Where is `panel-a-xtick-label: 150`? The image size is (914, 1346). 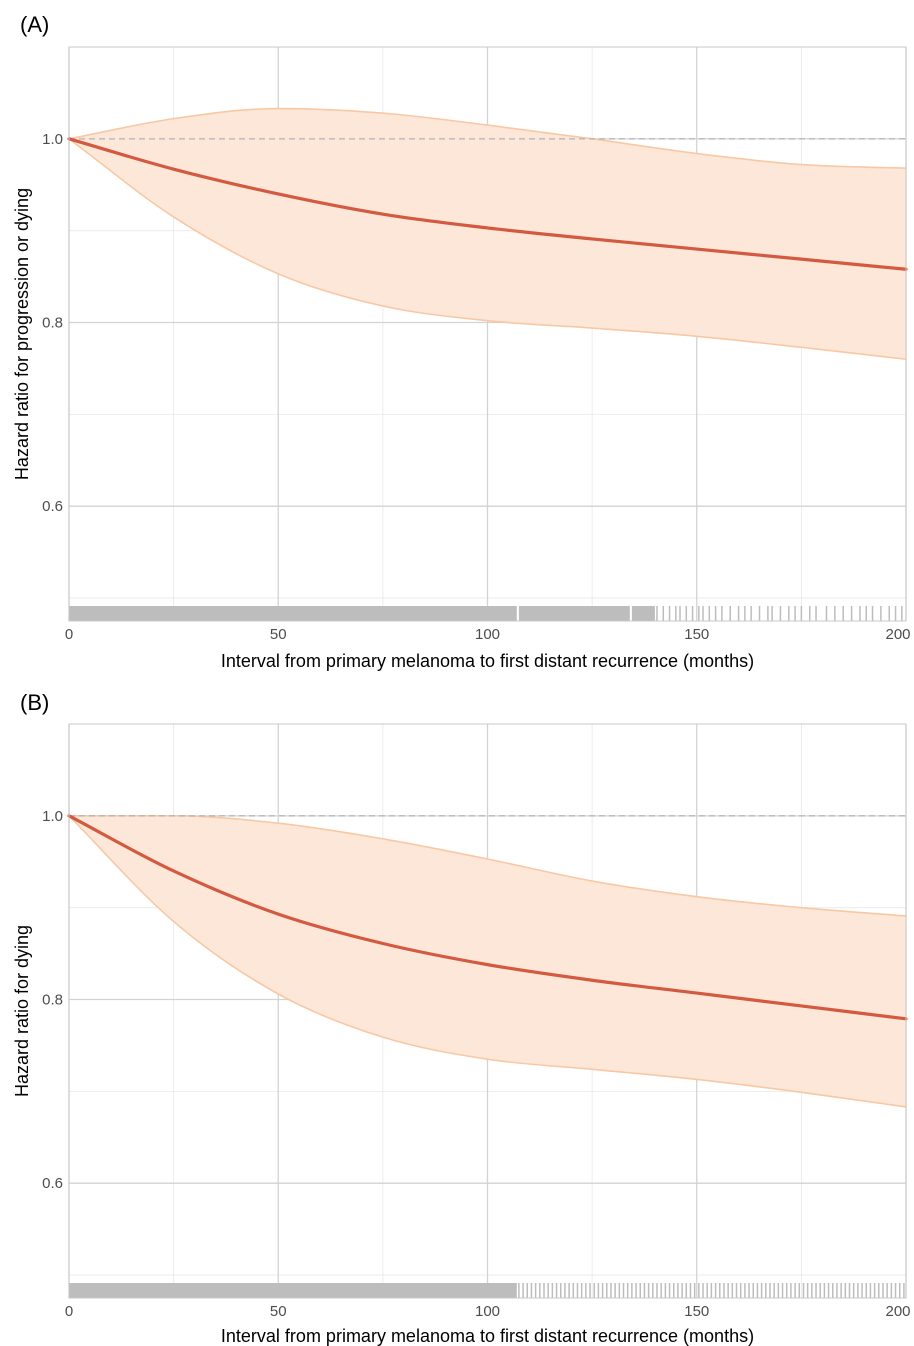
panel-a-xtick-label: 150 is located at coordinates (696, 634).